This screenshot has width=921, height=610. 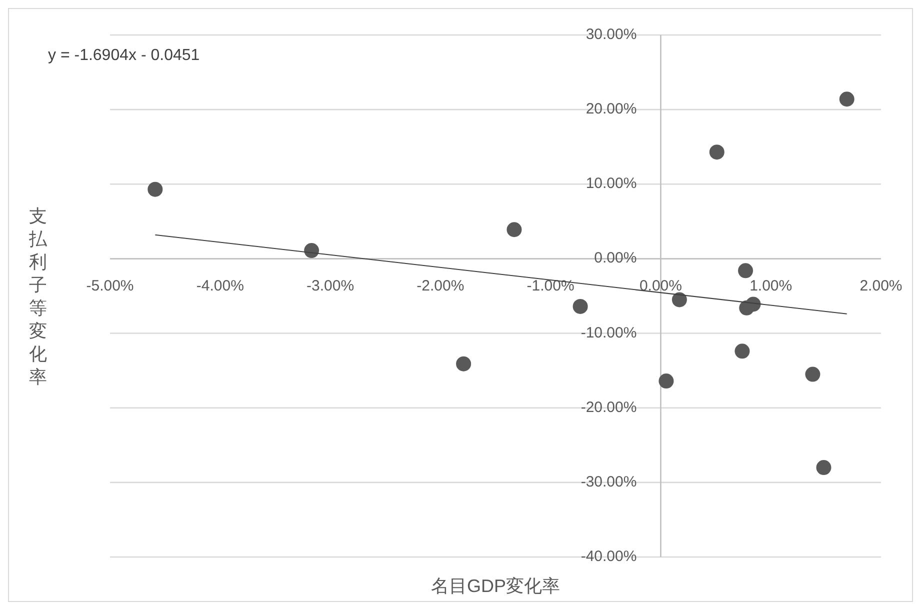 I want to click on y-tick-label: -30.00%, so click(x=608, y=481).